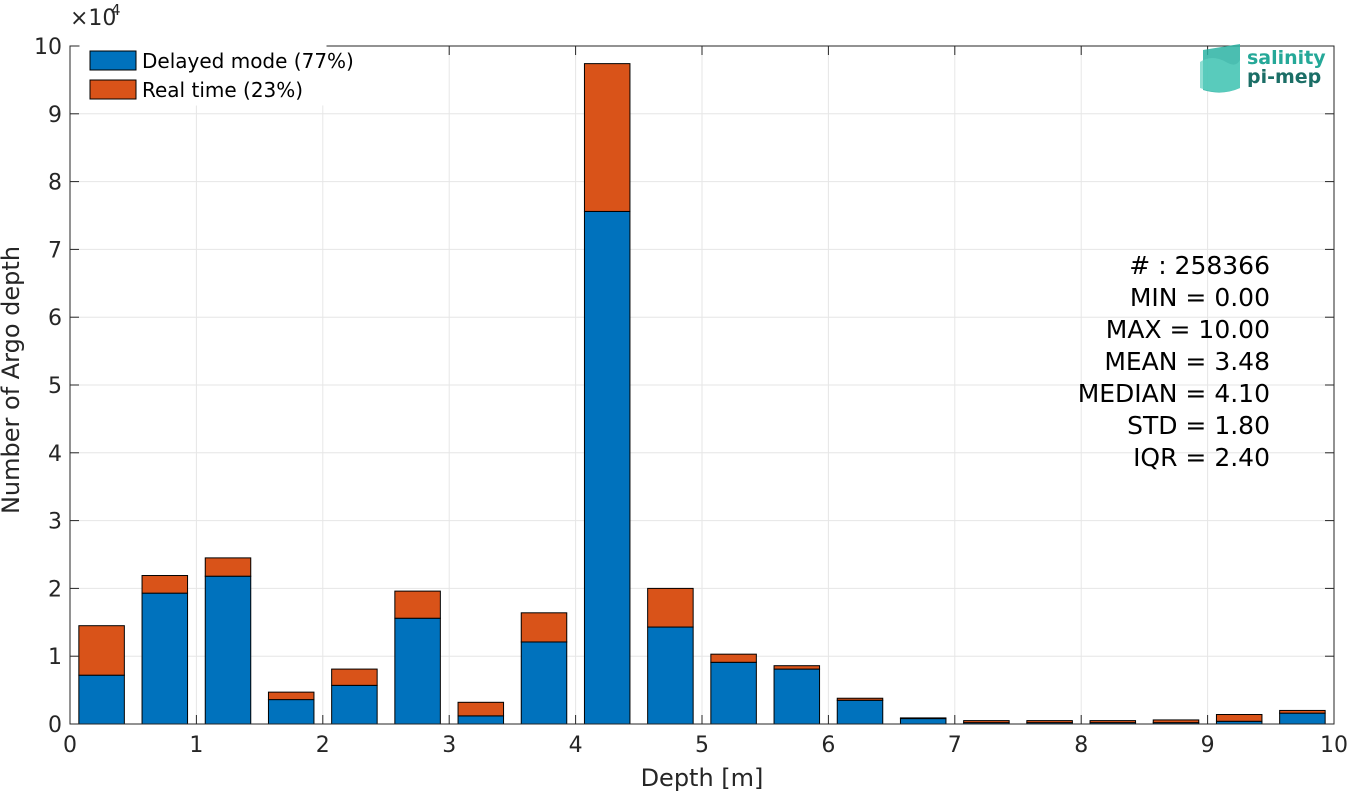 The image size is (1348, 794). Describe the element at coordinates (70, 745) in the screenshot. I see `x-tick-label: 0` at that location.